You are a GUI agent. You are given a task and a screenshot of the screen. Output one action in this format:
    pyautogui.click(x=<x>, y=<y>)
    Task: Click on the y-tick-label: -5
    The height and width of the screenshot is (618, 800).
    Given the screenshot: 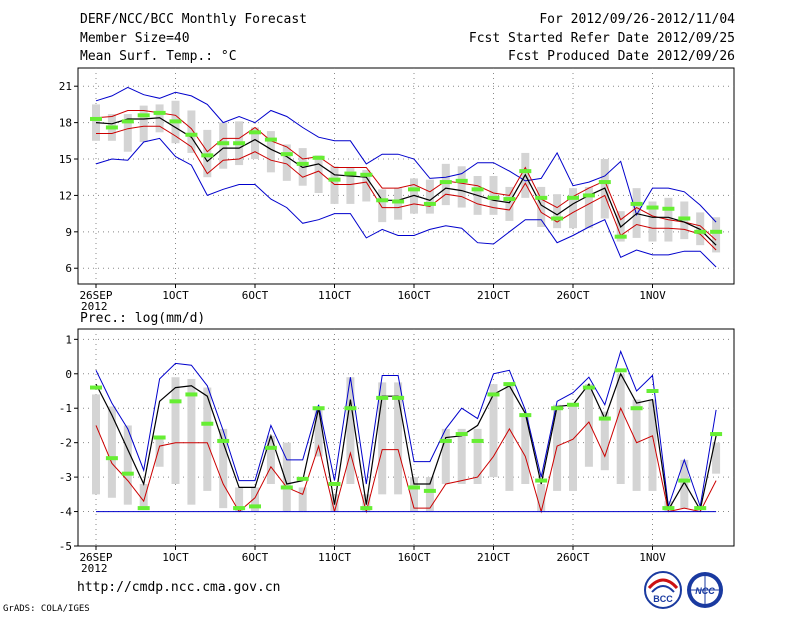 What is the action you would take?
    pyautogui.click(x=65, y=546)
    